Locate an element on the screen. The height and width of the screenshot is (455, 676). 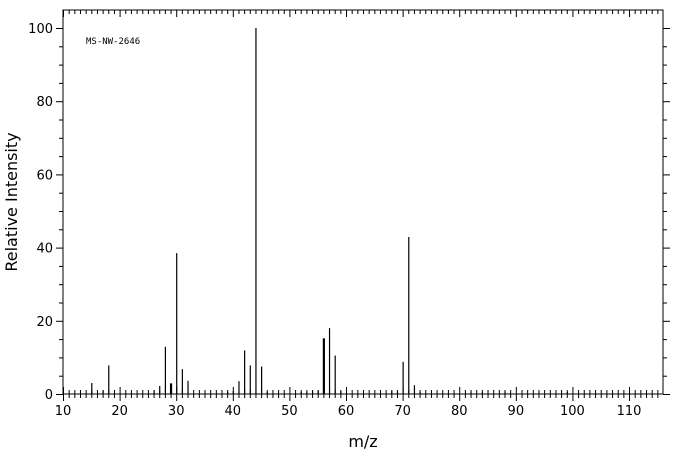
x-tick-label: 30 is located at coordinates (176, 411).